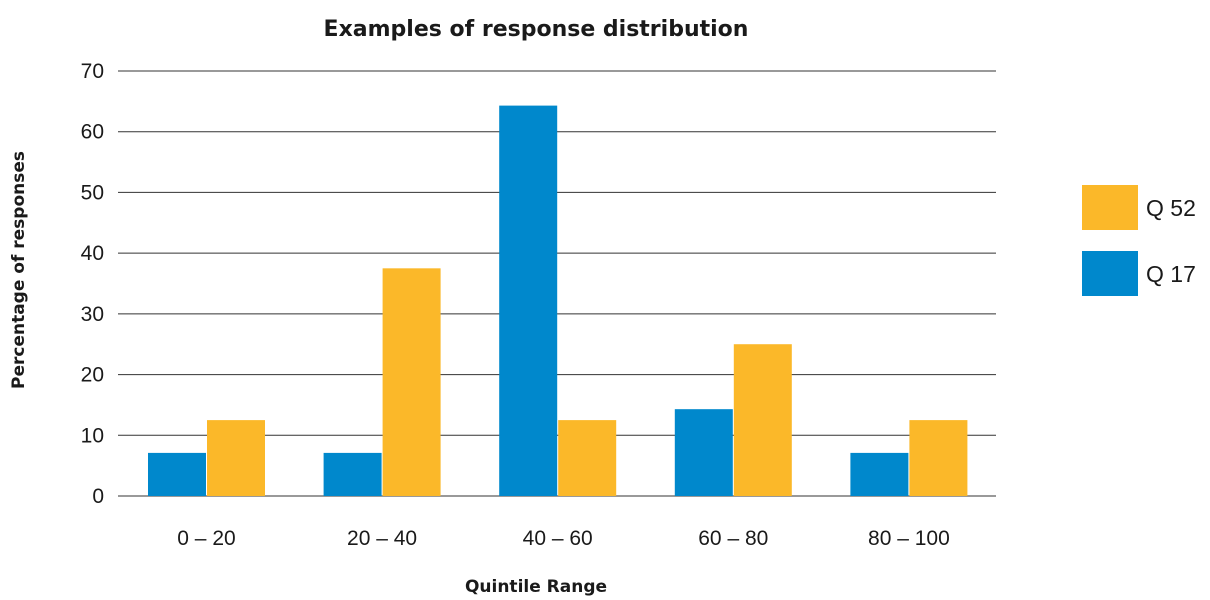 Image resolution: width=1210 pixels, height=600 pixels. I want to click on x-axis-title: Quintile Range, so click(536, 587).